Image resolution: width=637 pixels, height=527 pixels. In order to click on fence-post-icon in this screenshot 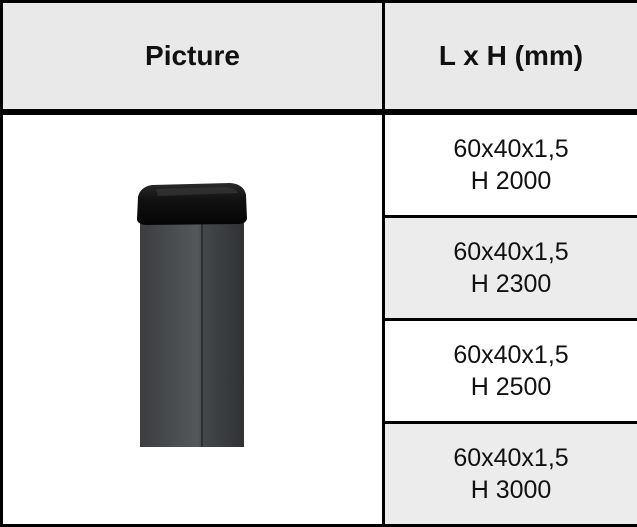, I will do `click(193, 320)`.